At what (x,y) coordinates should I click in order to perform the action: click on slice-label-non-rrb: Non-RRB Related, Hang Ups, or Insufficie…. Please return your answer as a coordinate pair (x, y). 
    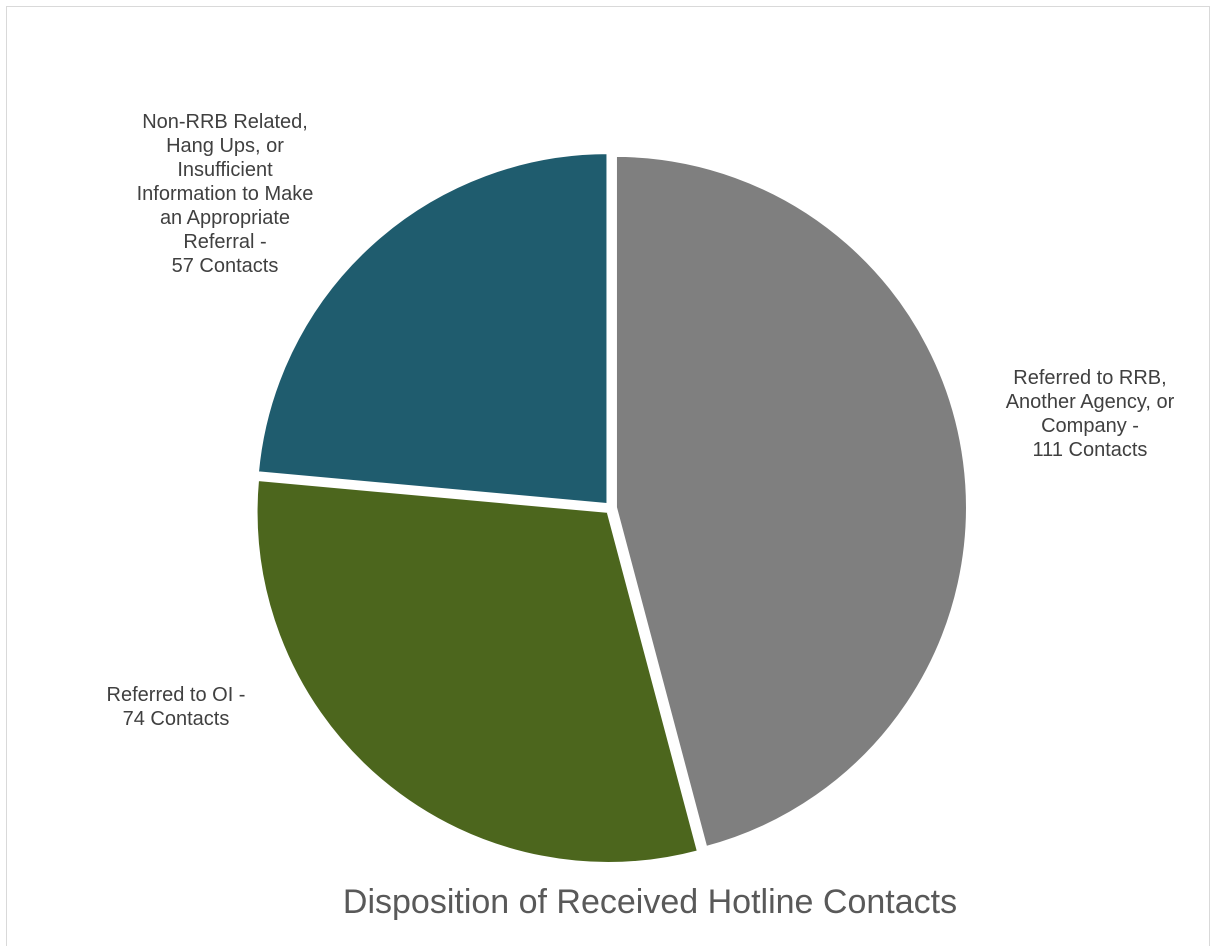
    Looking at the image, I should click on (225, 194).